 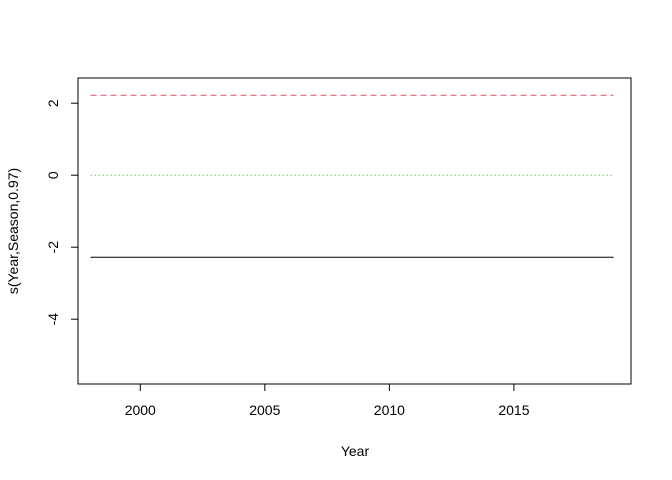 I want to click on x-tick-label: 2010, so click(x=389, y=410).